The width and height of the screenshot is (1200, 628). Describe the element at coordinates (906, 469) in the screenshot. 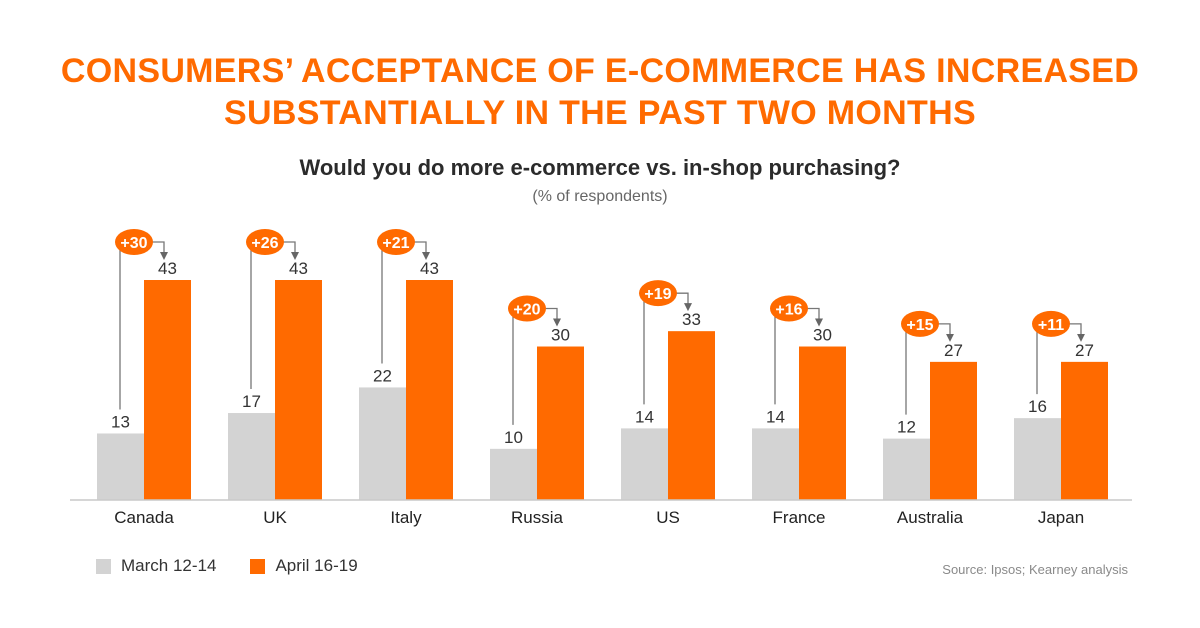

I see `bar-march-australia` at that location.